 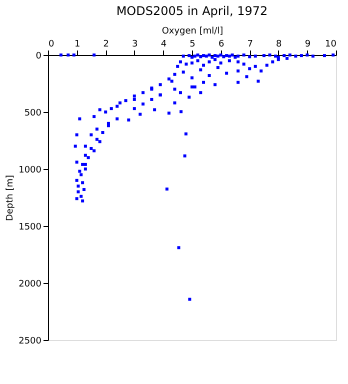 I want to click on y-tick-label: 0, so click(x=39, y=57).